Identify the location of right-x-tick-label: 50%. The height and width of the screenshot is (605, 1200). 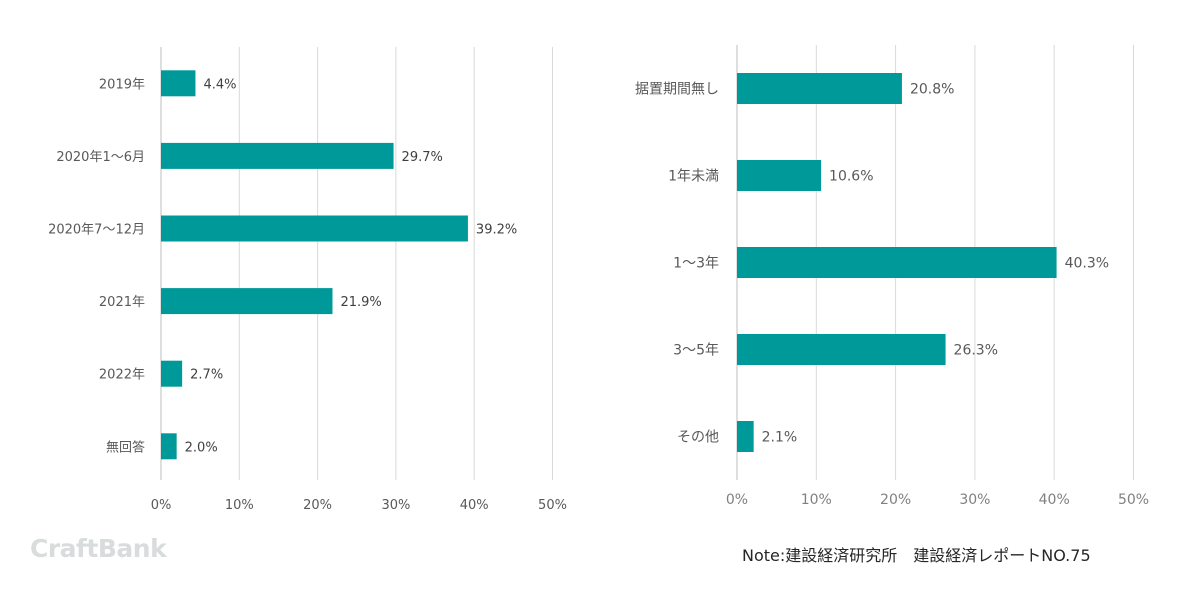
(1133, 500).